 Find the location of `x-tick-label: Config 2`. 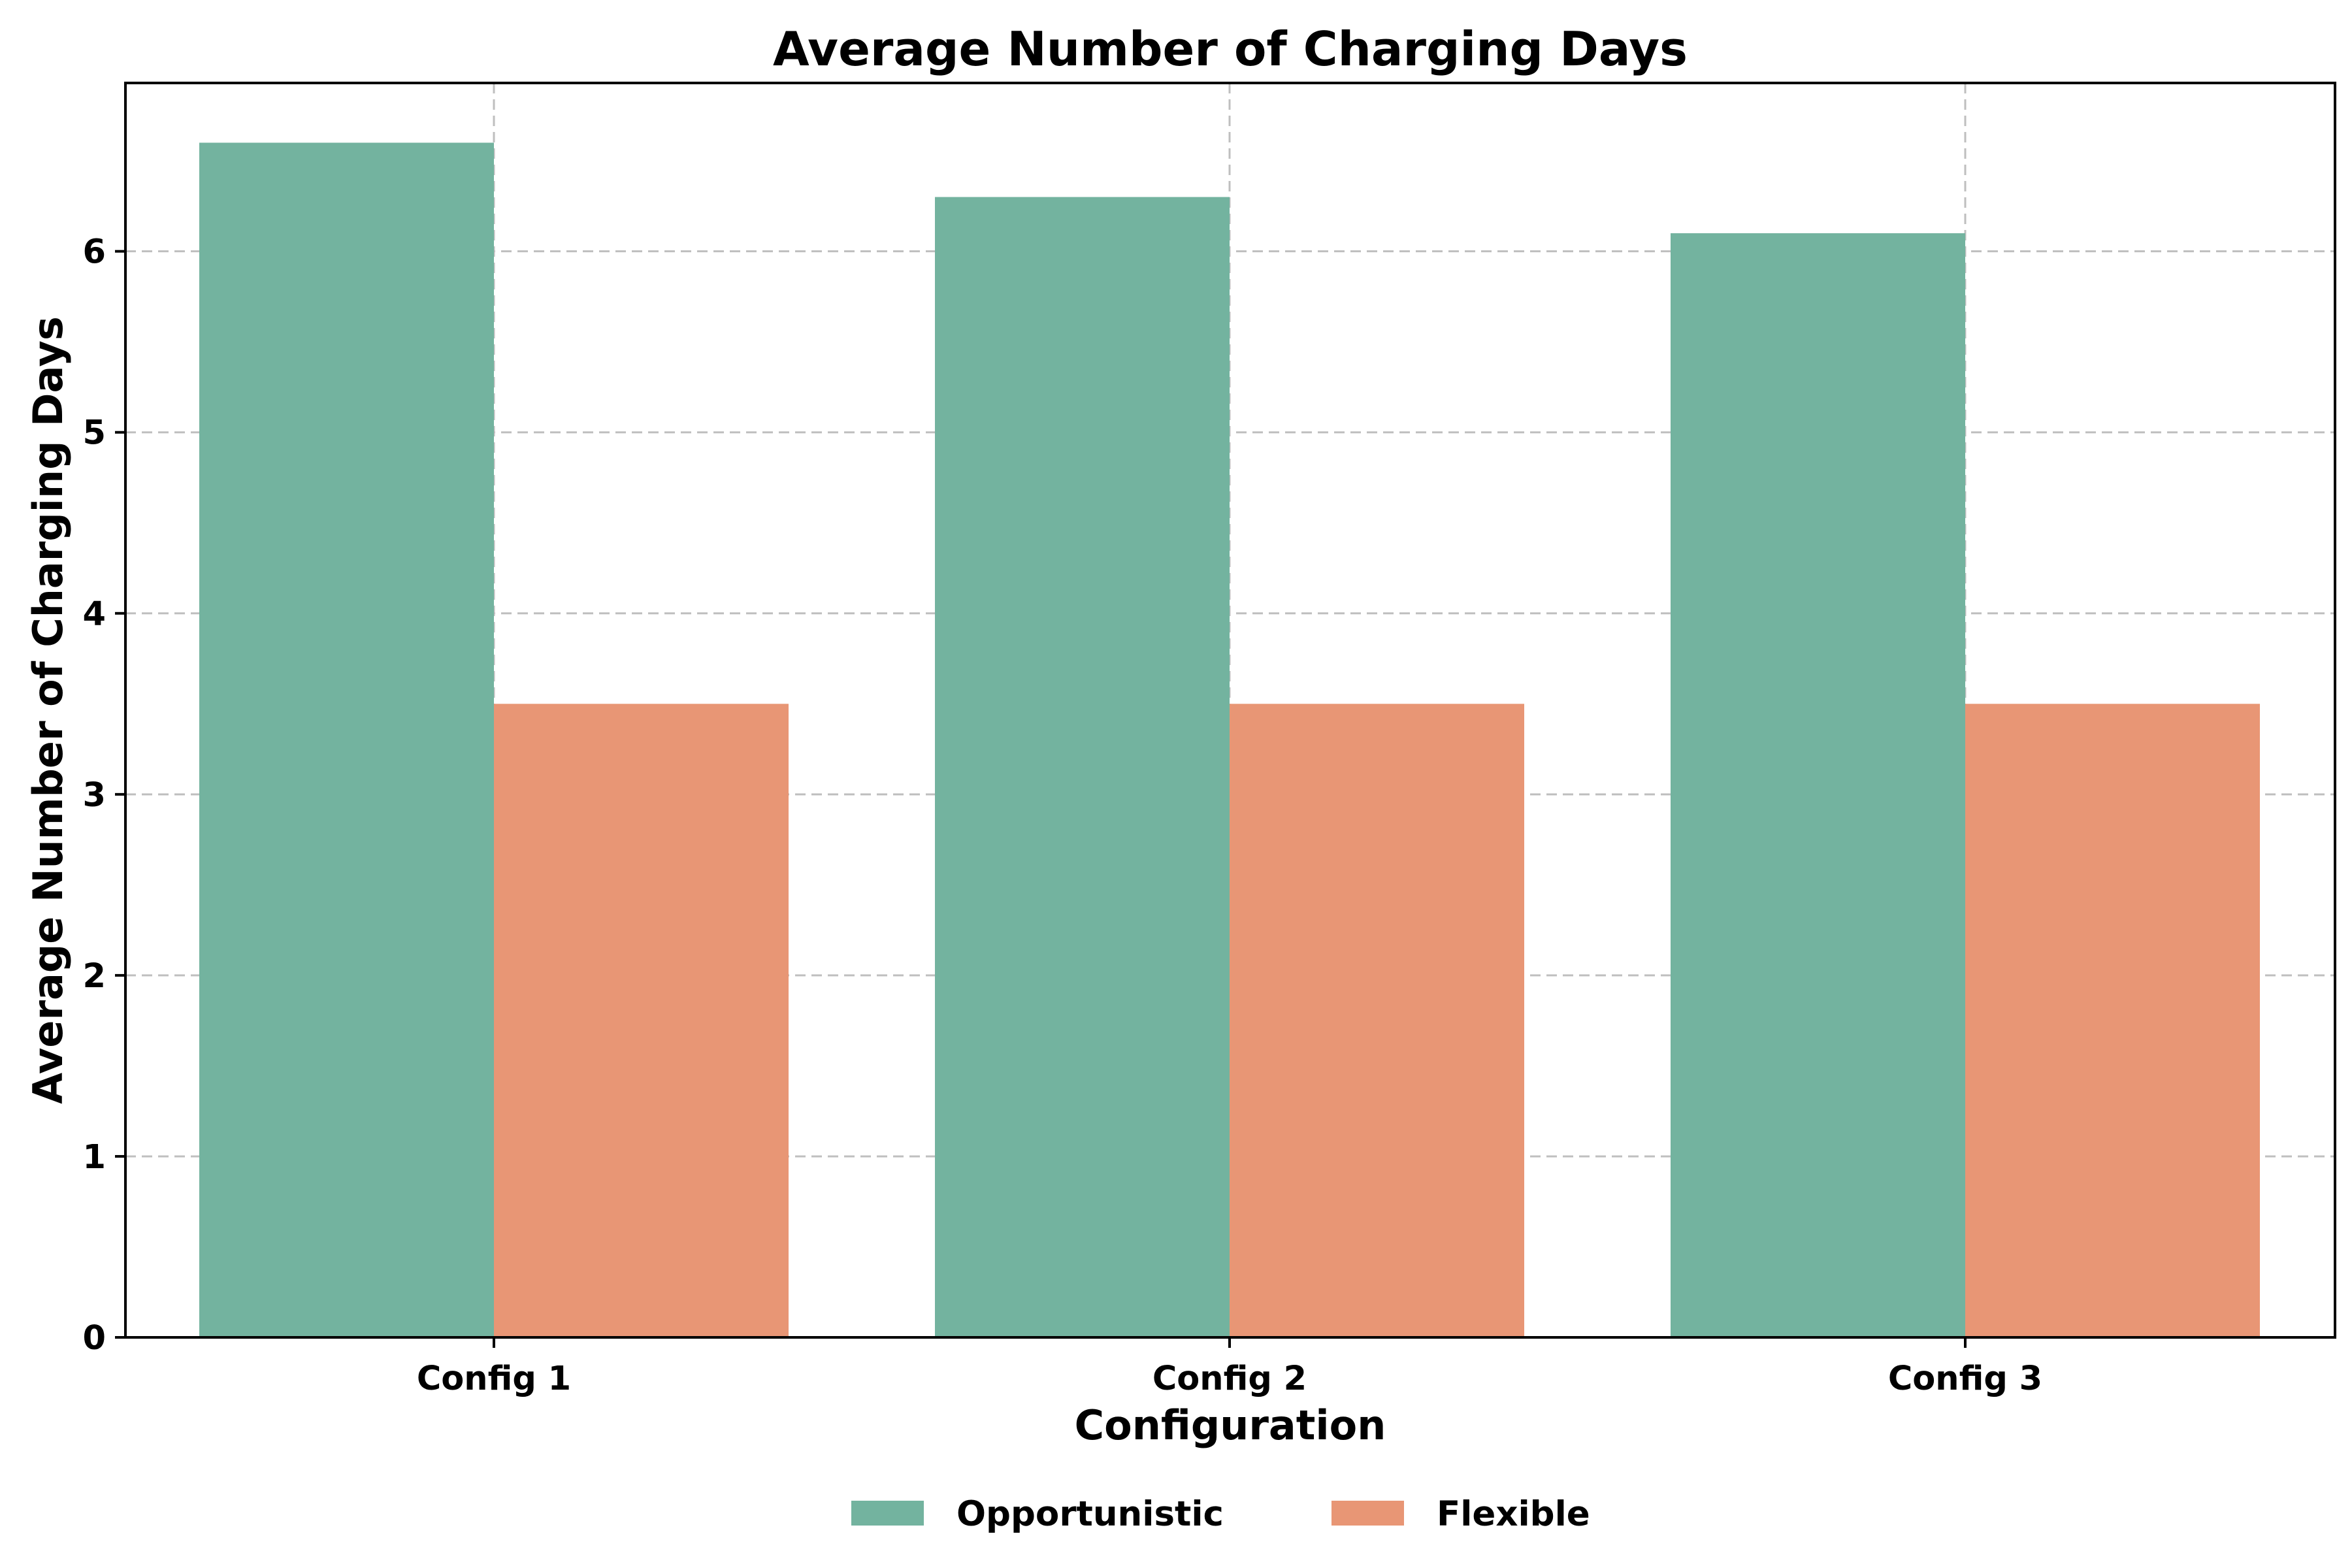

x-tick-label: Config 2 is located at coordinates (1229, 1379).